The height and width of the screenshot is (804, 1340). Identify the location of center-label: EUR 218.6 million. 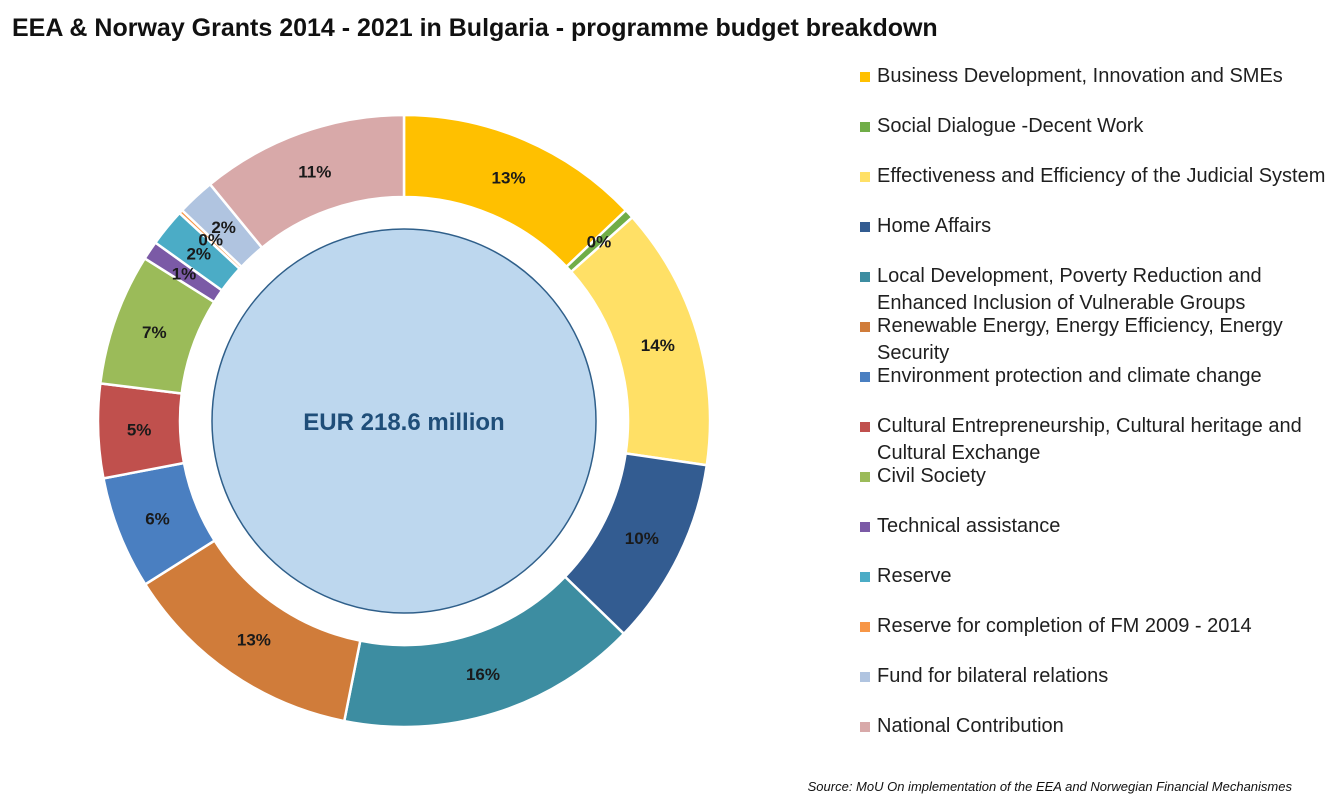
(403, 422).